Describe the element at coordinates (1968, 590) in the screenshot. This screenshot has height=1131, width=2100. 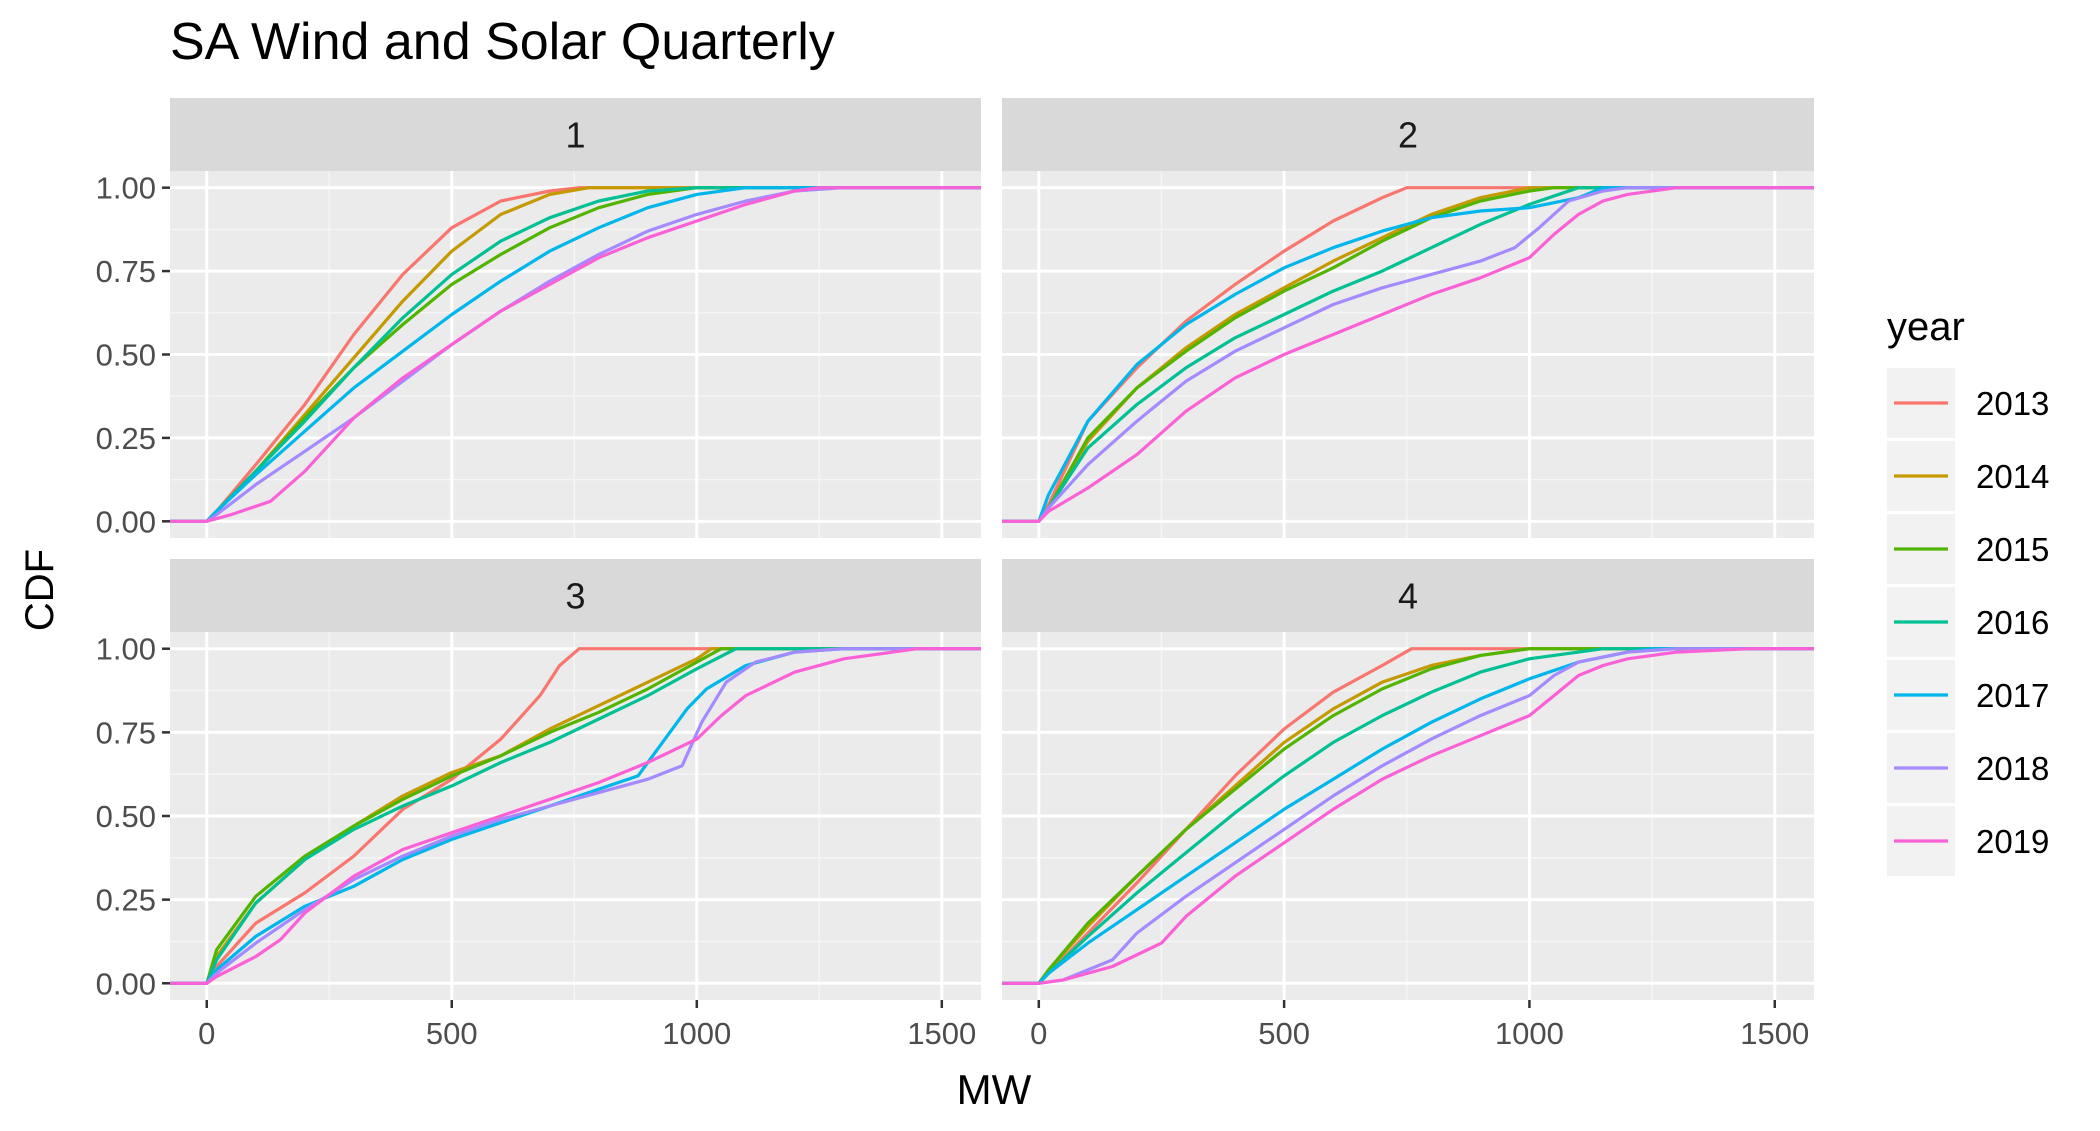
I see `legend: year 2013 2014 2015 2016 2017 2018 2019` at that location.